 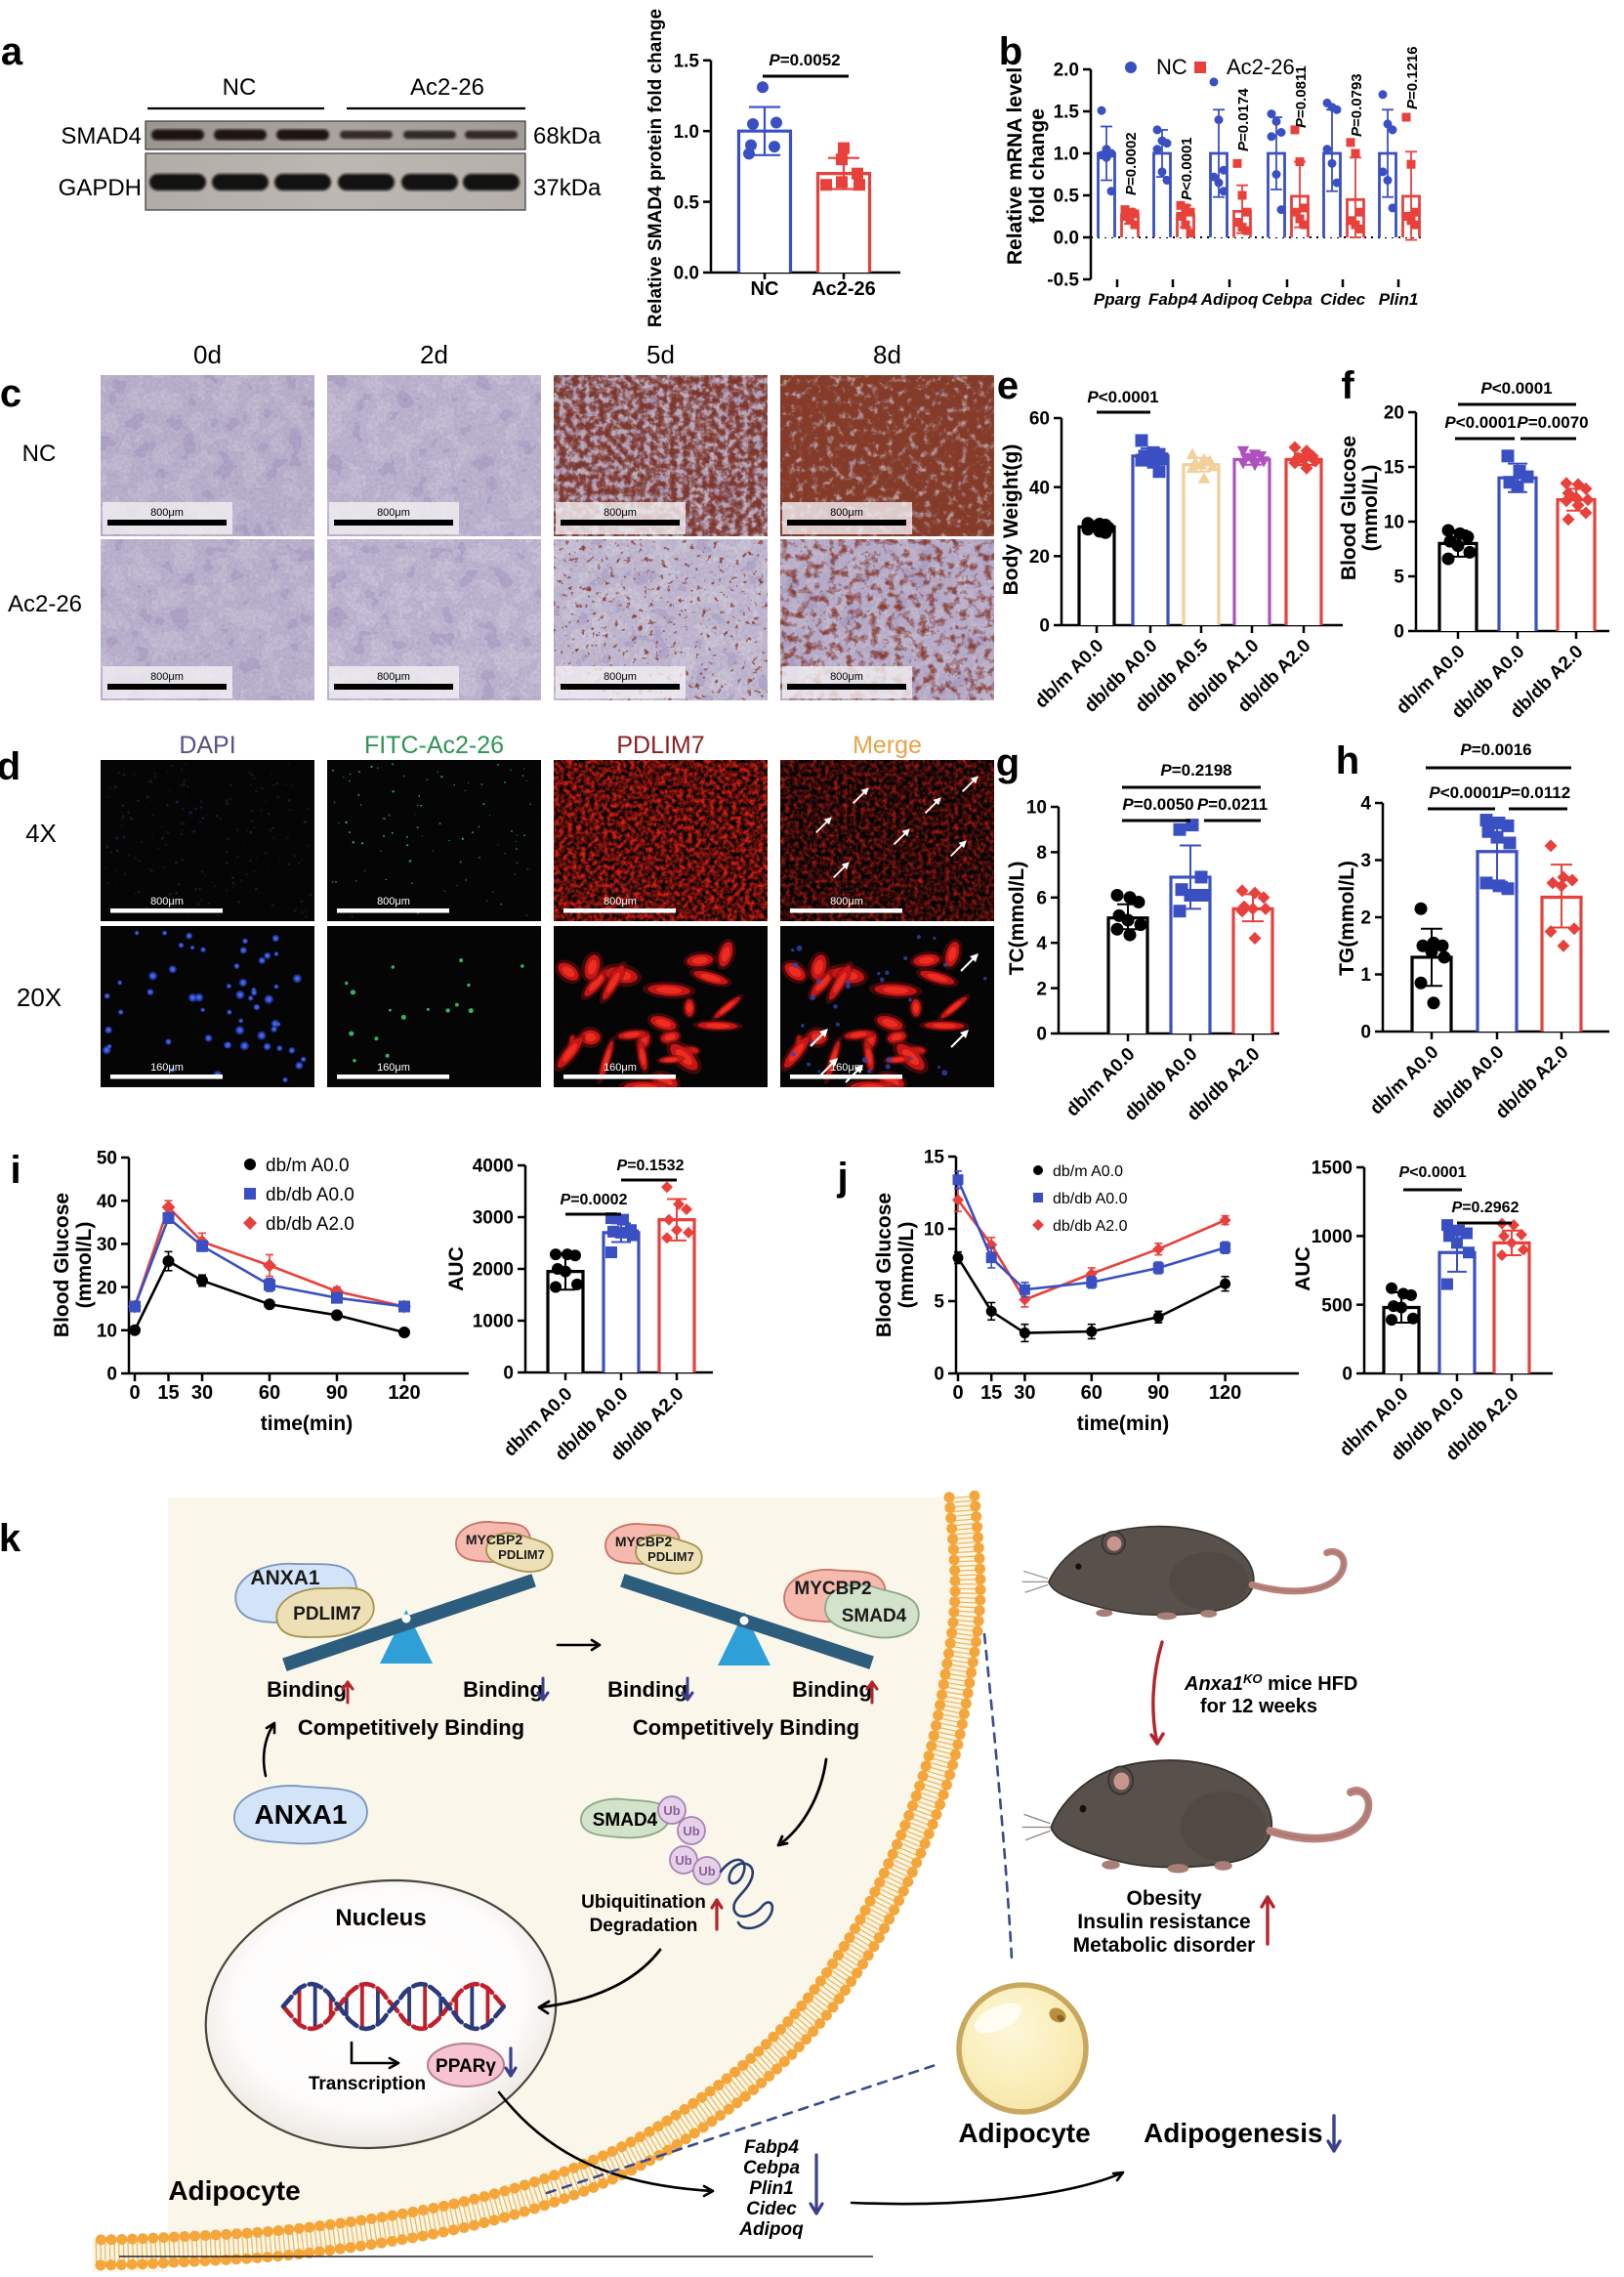 What do you see at coordinates (1163, 1899) in the screenshot?
I see `svg-text: Obesity` at bounding box center [1163, 1899].